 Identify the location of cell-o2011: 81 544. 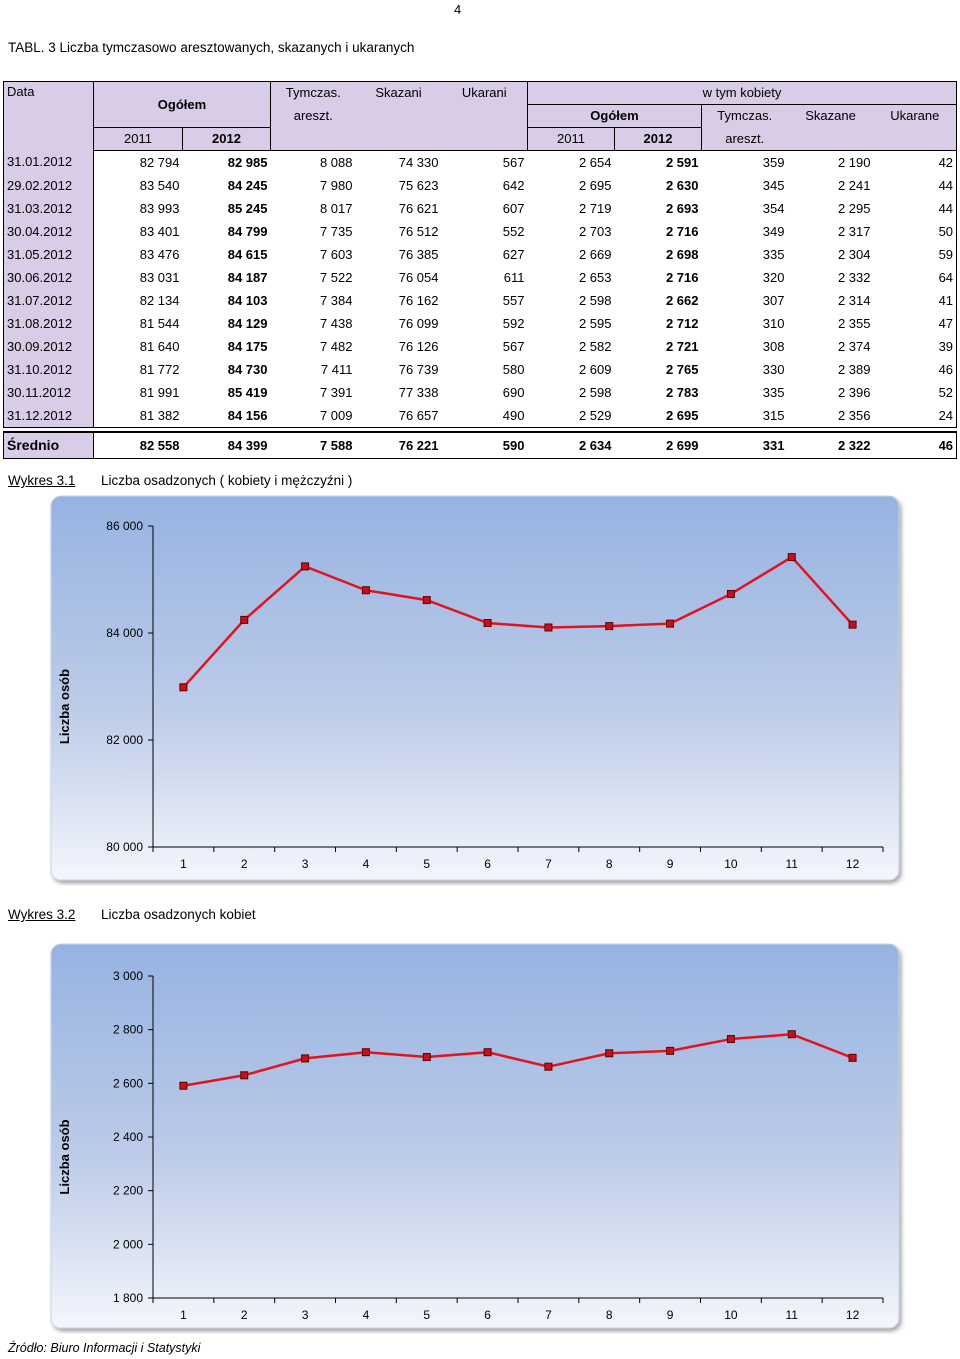
(159, 323).